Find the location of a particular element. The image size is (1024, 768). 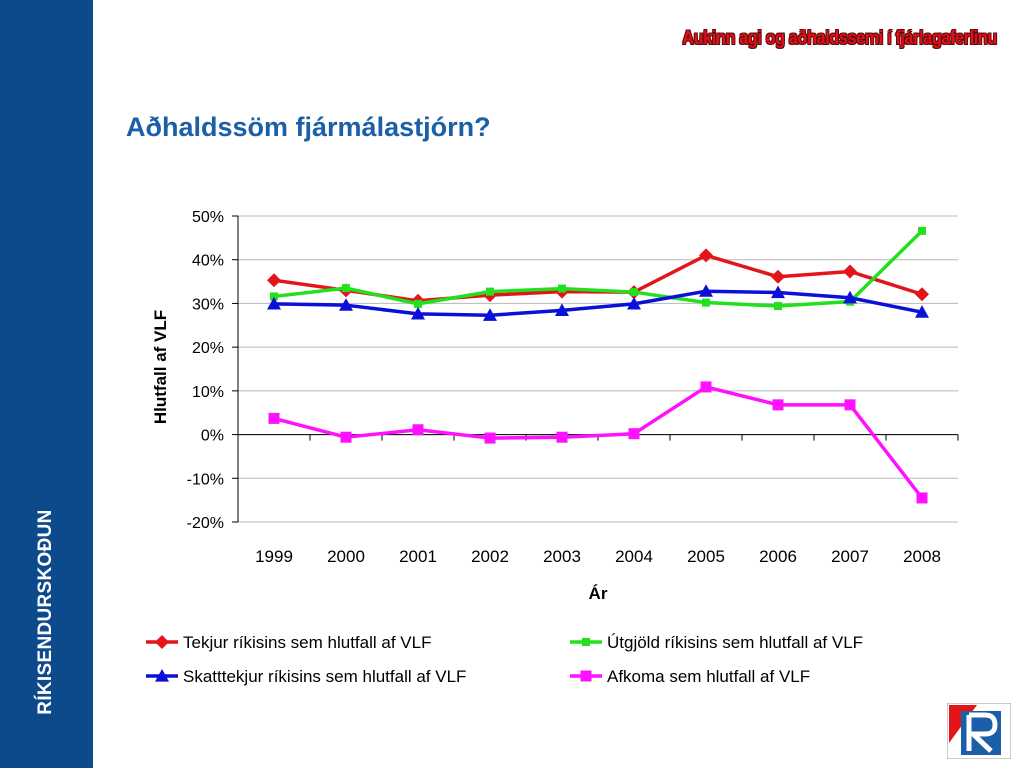

legend-label: Afkoma sem hlutfall af VLF is located at coordinates (708, 676).